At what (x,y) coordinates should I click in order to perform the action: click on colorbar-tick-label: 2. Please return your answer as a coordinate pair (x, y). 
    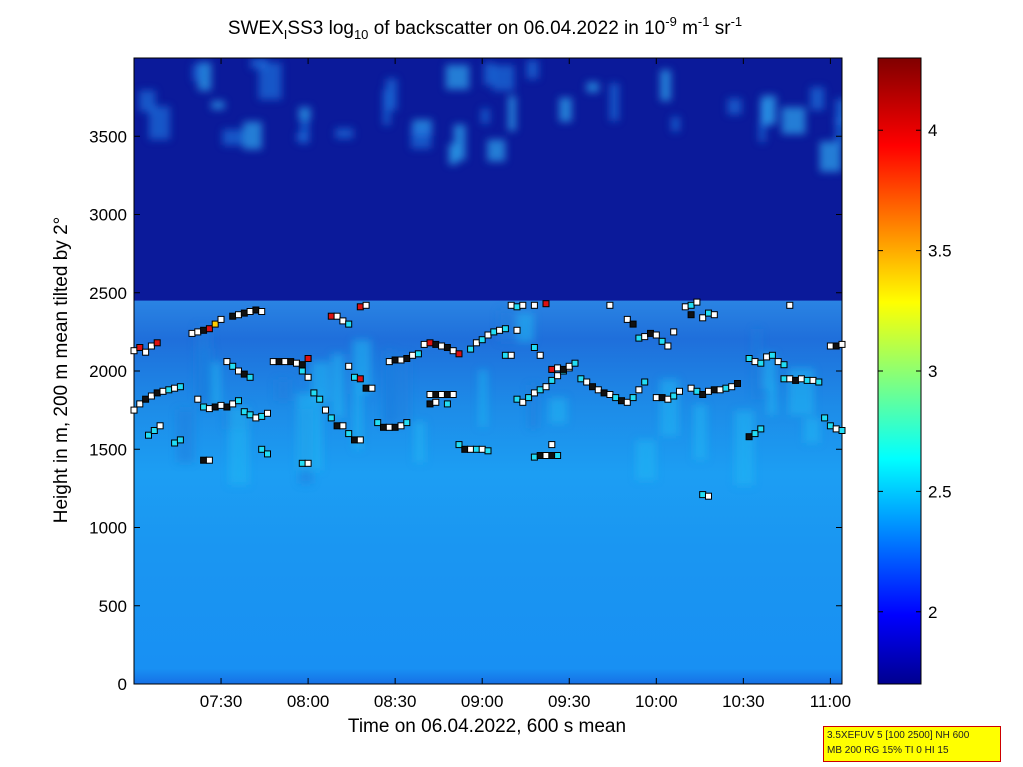
    Looking at the image, I should click on (932, 612).